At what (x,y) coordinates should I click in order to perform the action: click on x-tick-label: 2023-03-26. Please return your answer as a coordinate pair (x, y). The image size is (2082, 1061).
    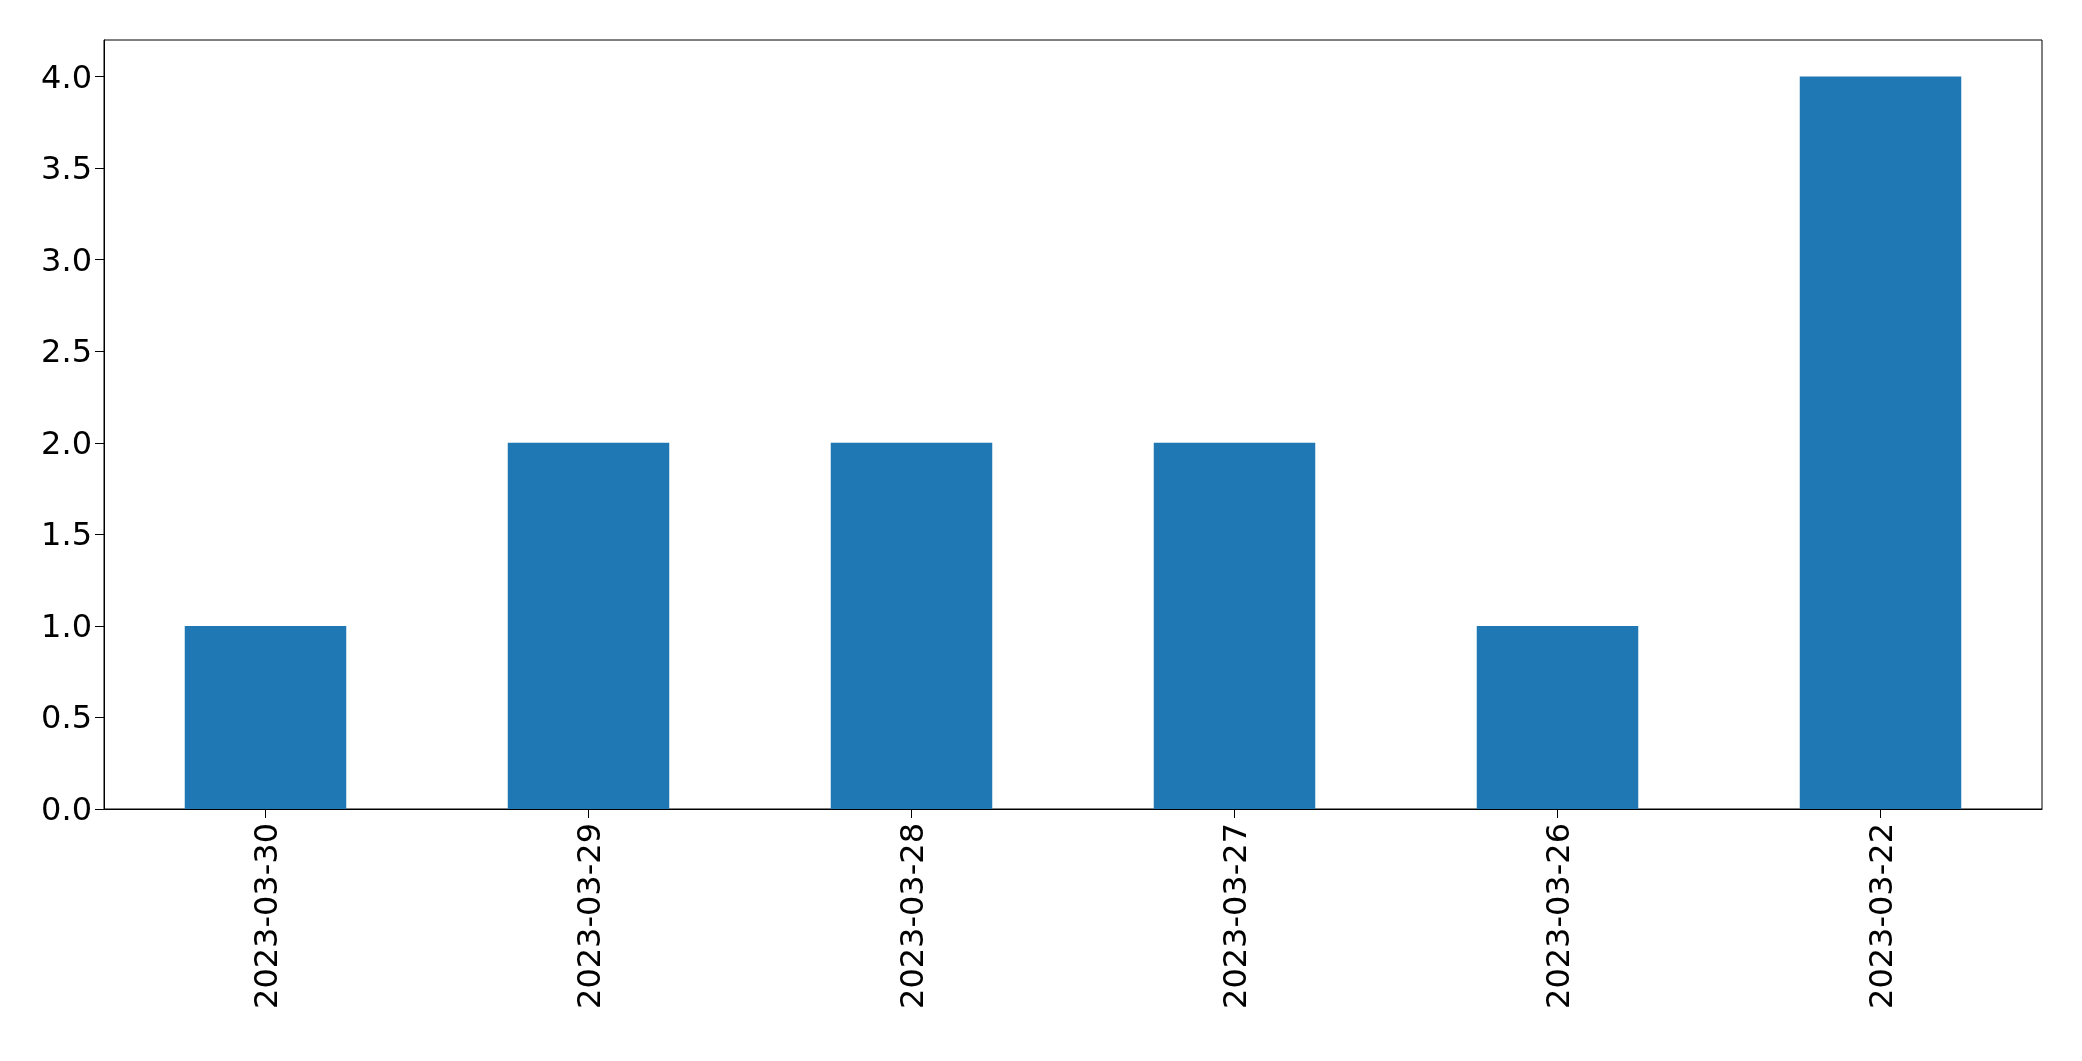
    Looking at the image, I should click on (1557, 916).